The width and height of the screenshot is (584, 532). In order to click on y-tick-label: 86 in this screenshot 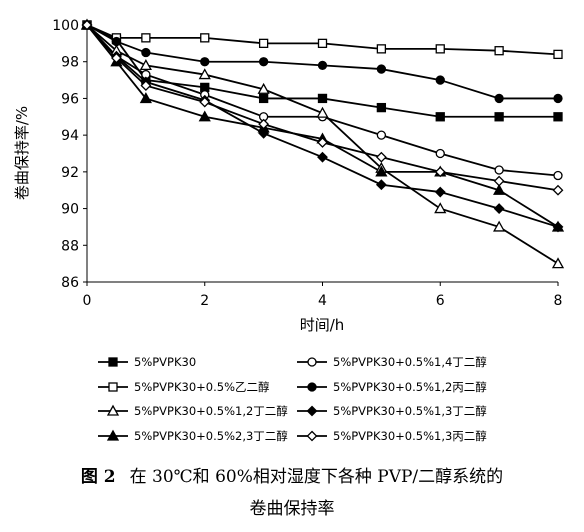, I will do `click(70, 283)`.